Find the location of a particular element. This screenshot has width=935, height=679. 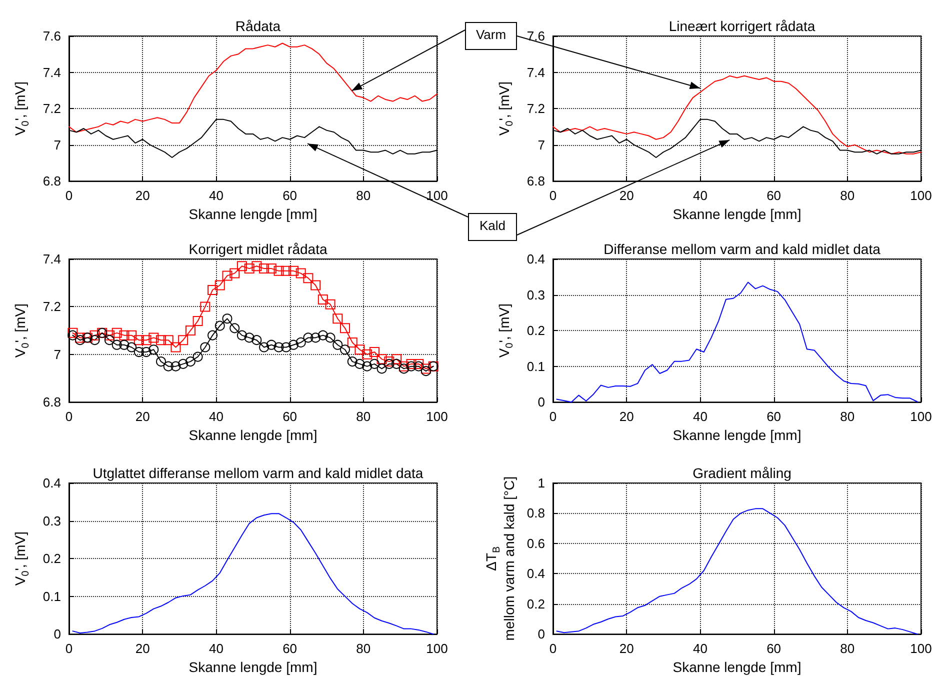

y-tick-label: 7.2 is located at coordinates (51, 108).